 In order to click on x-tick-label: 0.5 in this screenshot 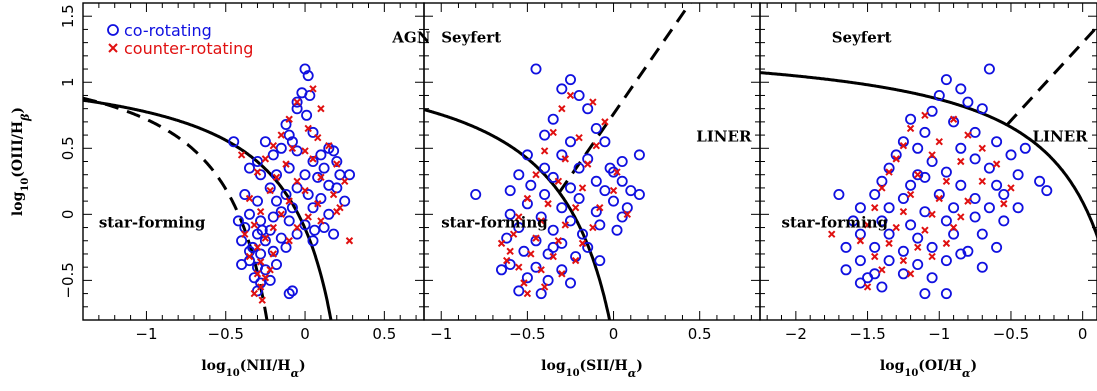, I will do `click(384, 334)`.